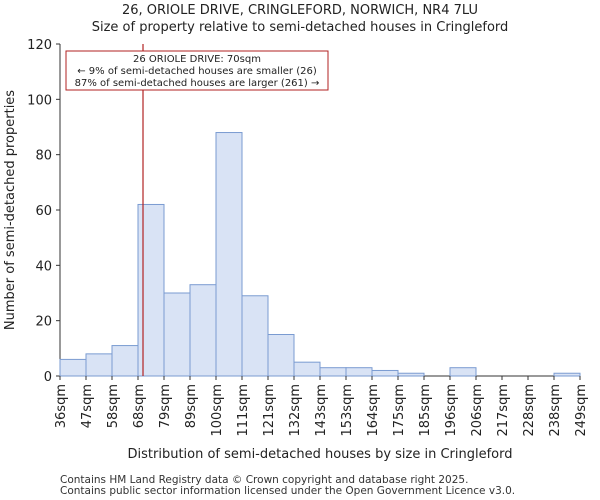  I want to click on x-tick-label: 132sqm, so click(295, 410).